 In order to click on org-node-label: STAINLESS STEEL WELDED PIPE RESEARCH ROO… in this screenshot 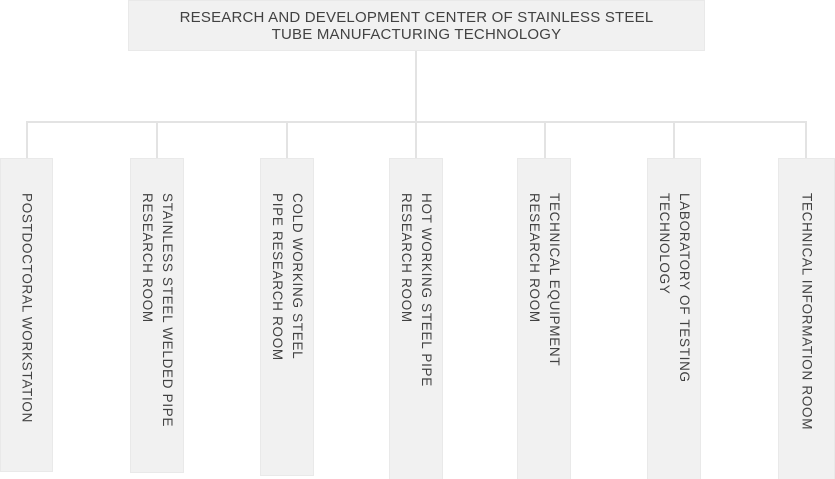, I will do `click(157, 310)`.